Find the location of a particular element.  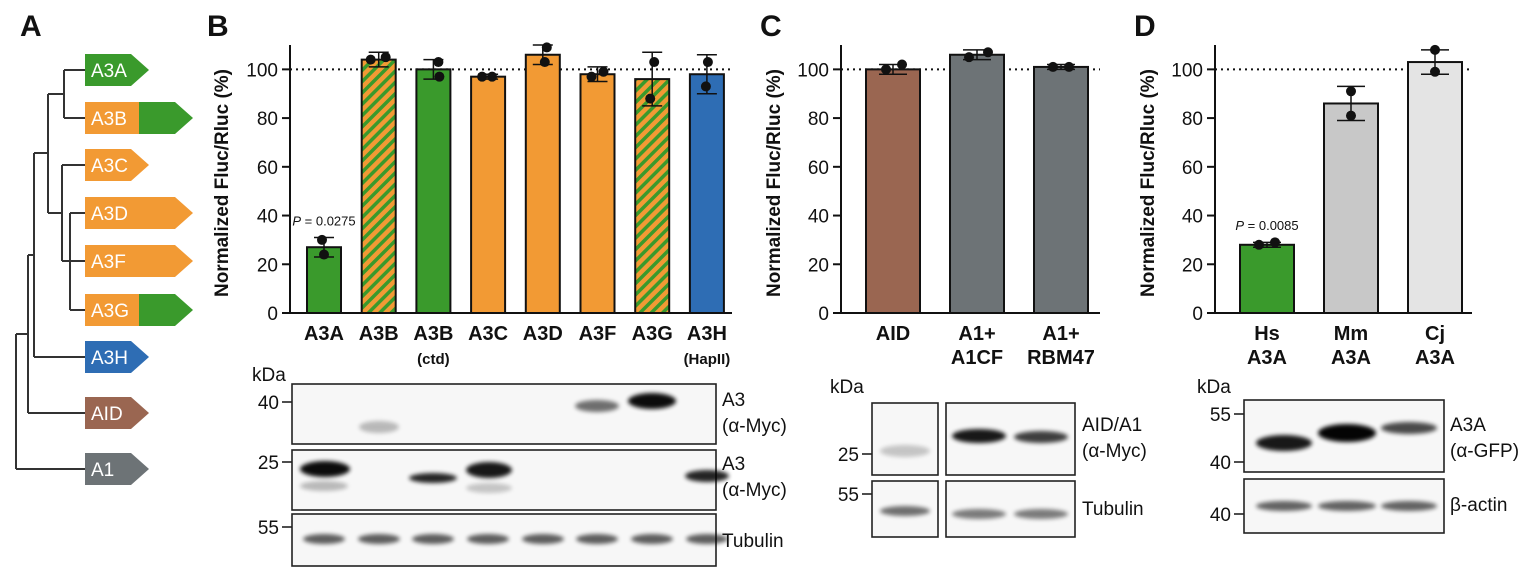

tree-tip-label: A3D is located at coordinates (109, 214).